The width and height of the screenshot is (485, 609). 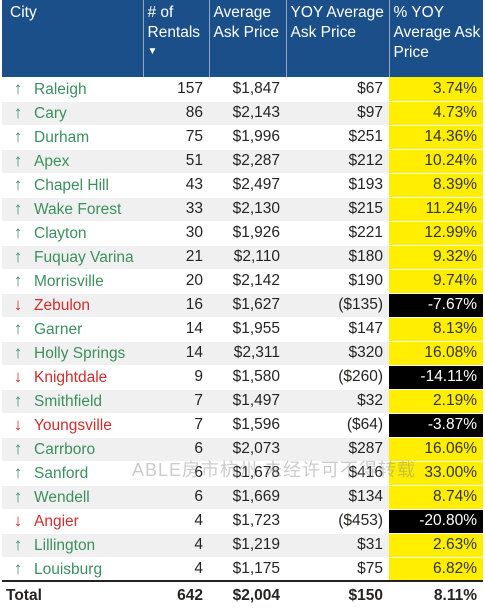 What do you see at coordinates (72, 497) in the screenshot?
I see `city-cell: ↑ Wendell` at bounding box center [72, 497].